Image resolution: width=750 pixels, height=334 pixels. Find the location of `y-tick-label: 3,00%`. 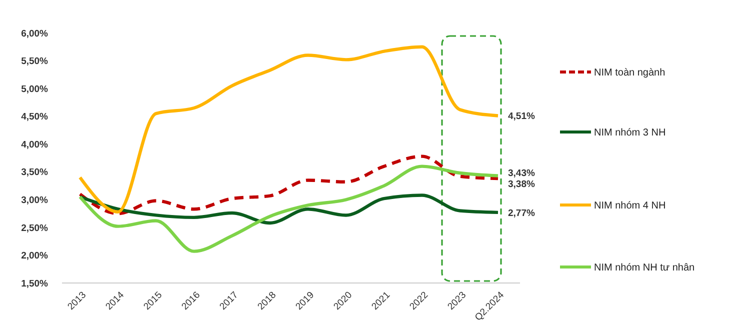

y-tick-label: 3,00% is located at coordinates (35, 200).